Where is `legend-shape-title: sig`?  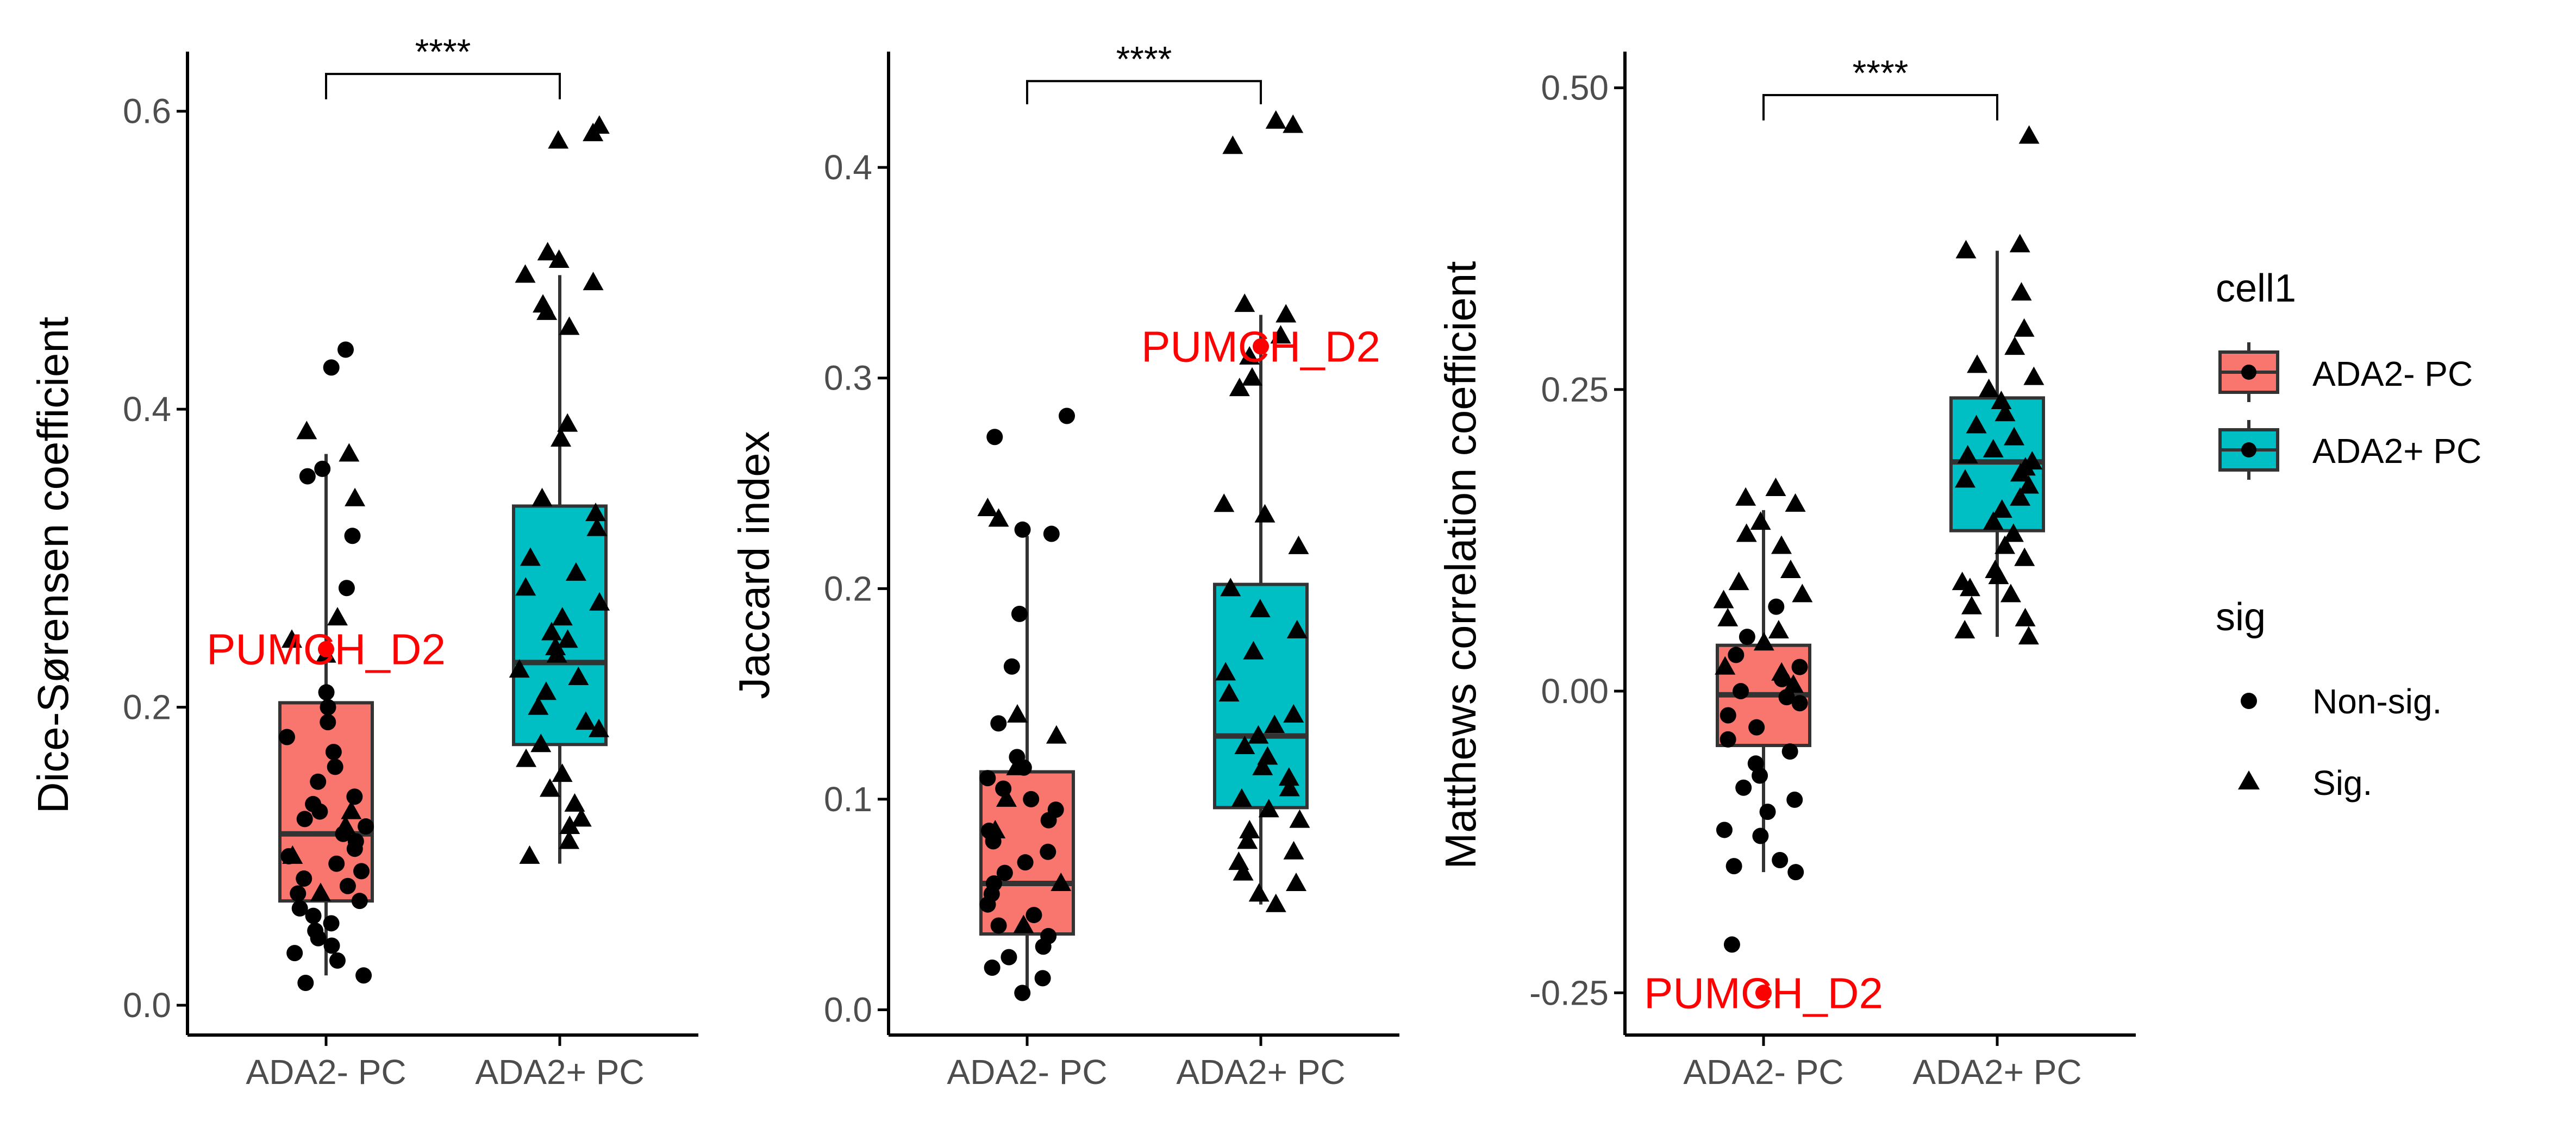
legend-shape-title: sig is located at coordinates (2241, 617).